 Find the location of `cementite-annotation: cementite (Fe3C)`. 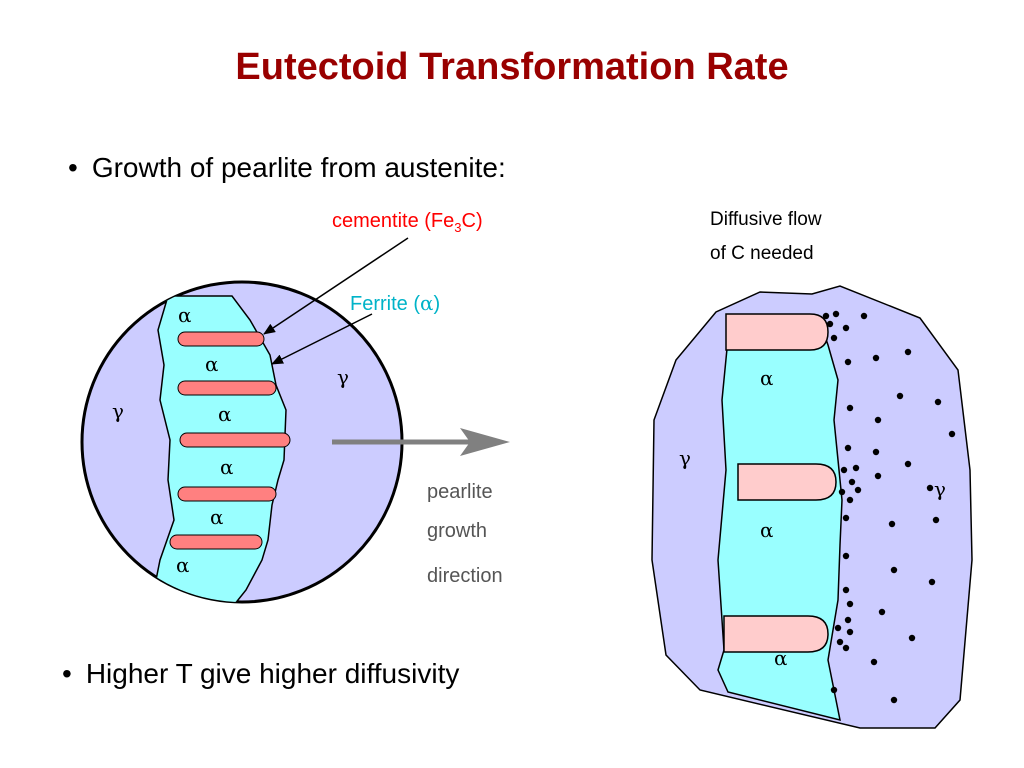

cementite-annotation: cementite (Fe3C) is located at coordinates (373, 272).